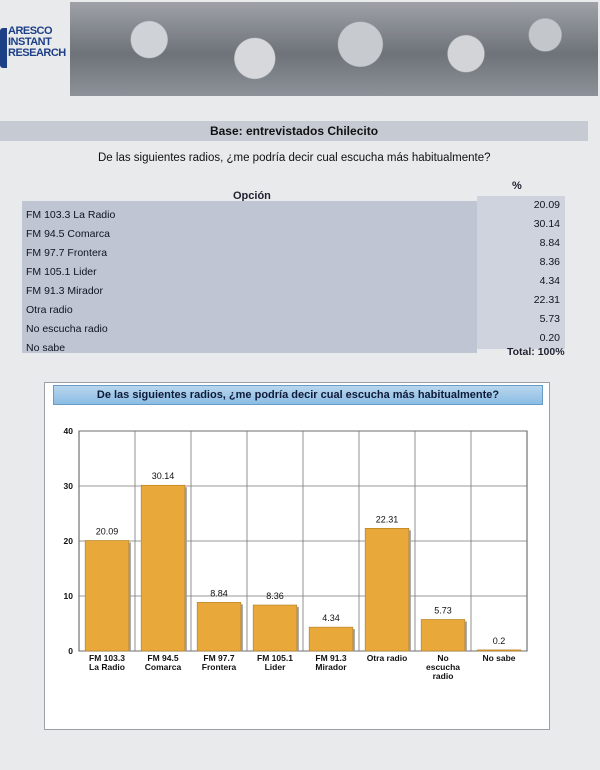 This screenshot has height=770, width=600. What do you see at coordinates (107, 658) in the screenshot?
I see `x-tick-label: FM 103.3` at bounding box center [107, 658].